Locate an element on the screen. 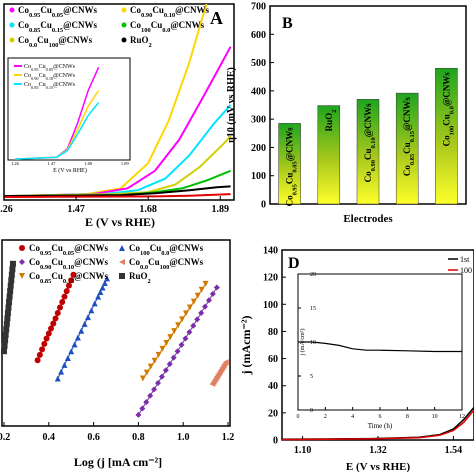  panel-d-series-line is located at coordinates (377, 425).